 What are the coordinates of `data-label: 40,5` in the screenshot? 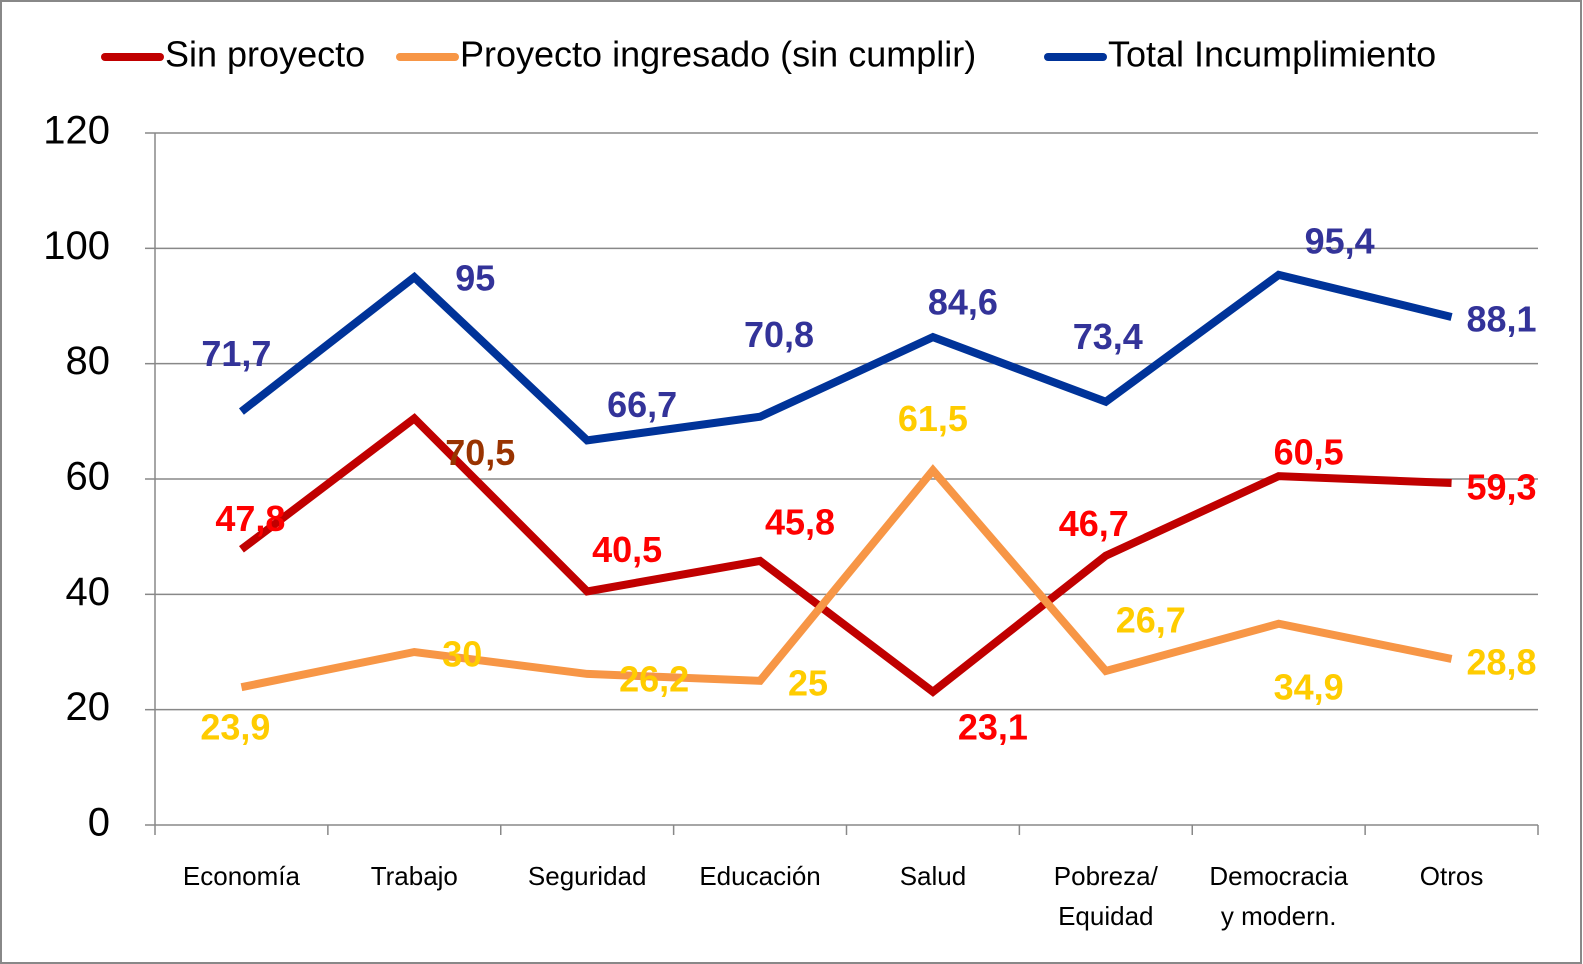 It's located at (627, 549).